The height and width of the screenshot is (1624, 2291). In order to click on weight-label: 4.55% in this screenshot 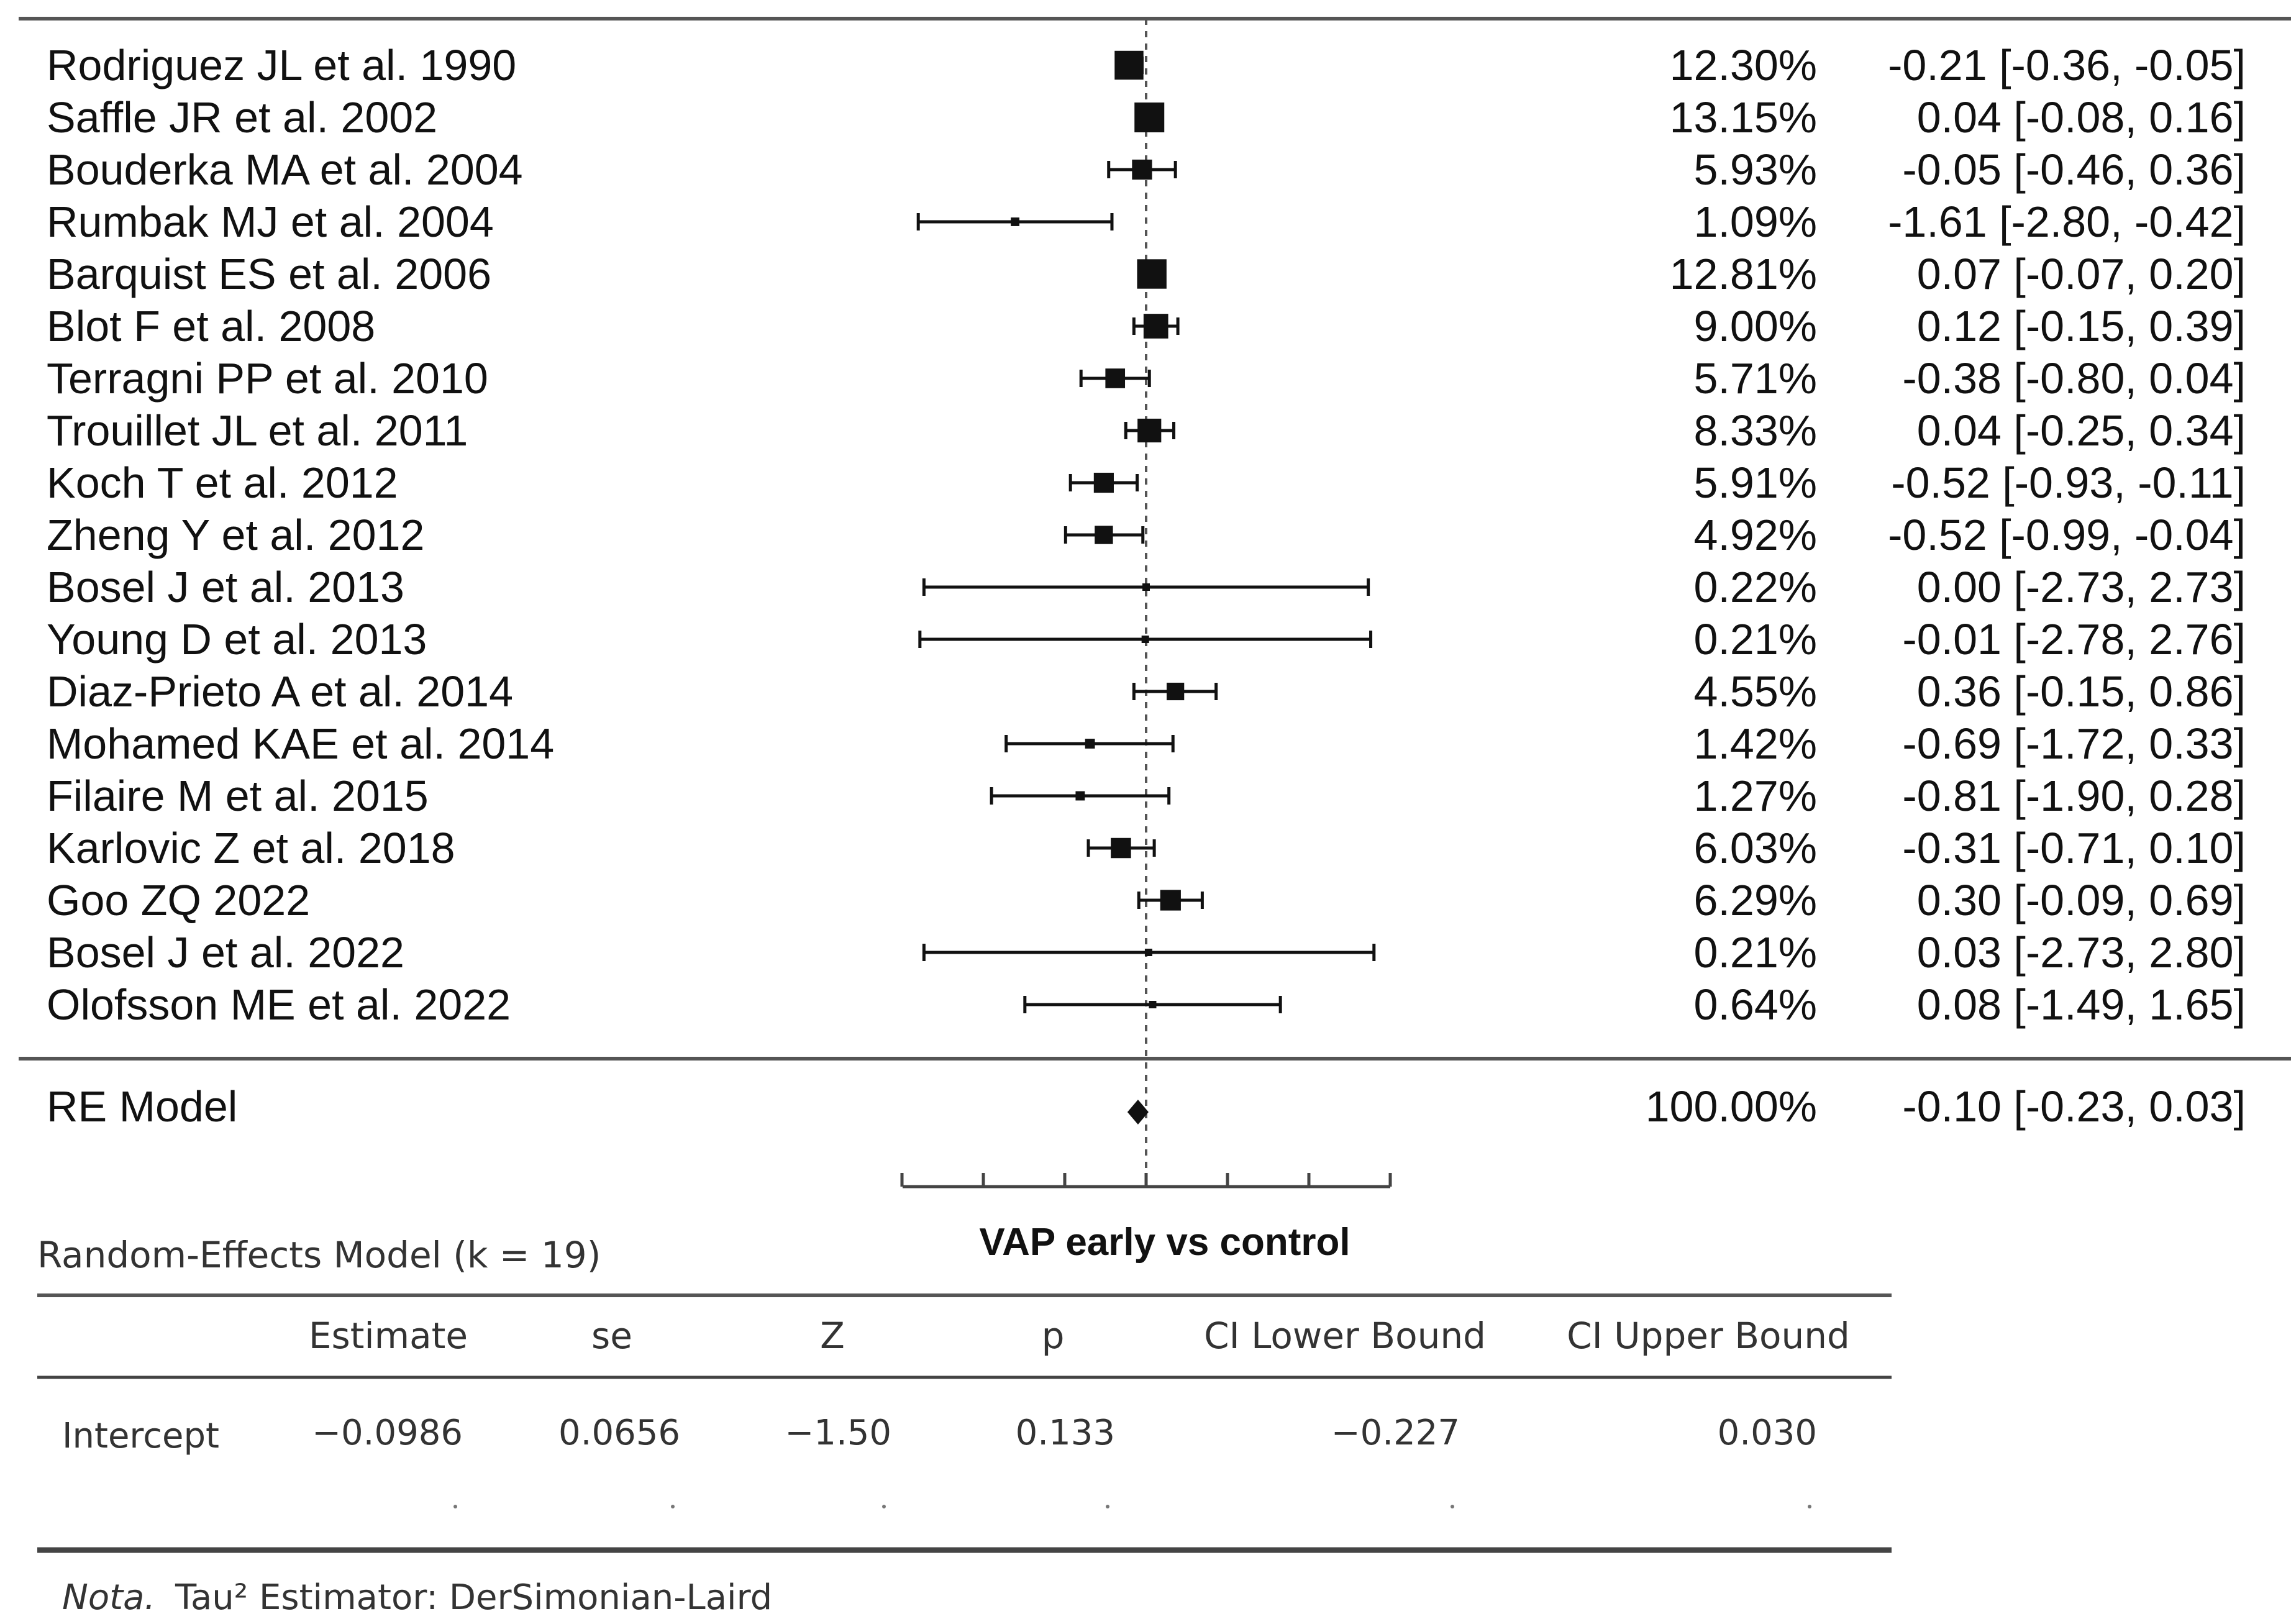, I will do `click(1755, 691)`.